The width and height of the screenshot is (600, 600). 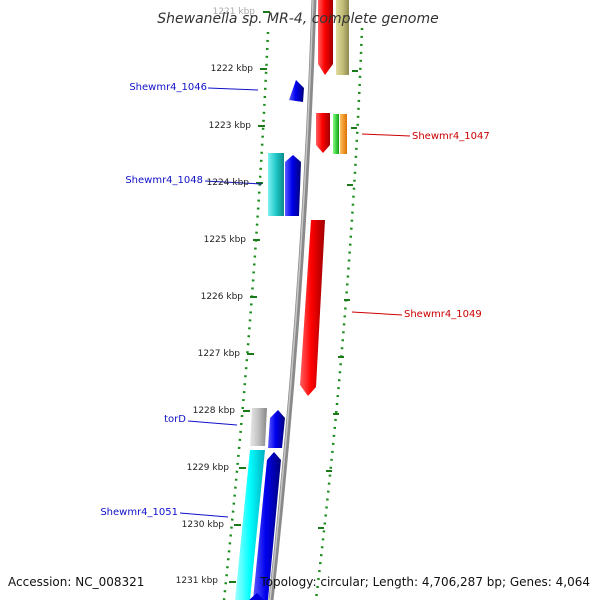 I want to click on accession-text: Accession: NC_008321, so click(x=76, y=582).